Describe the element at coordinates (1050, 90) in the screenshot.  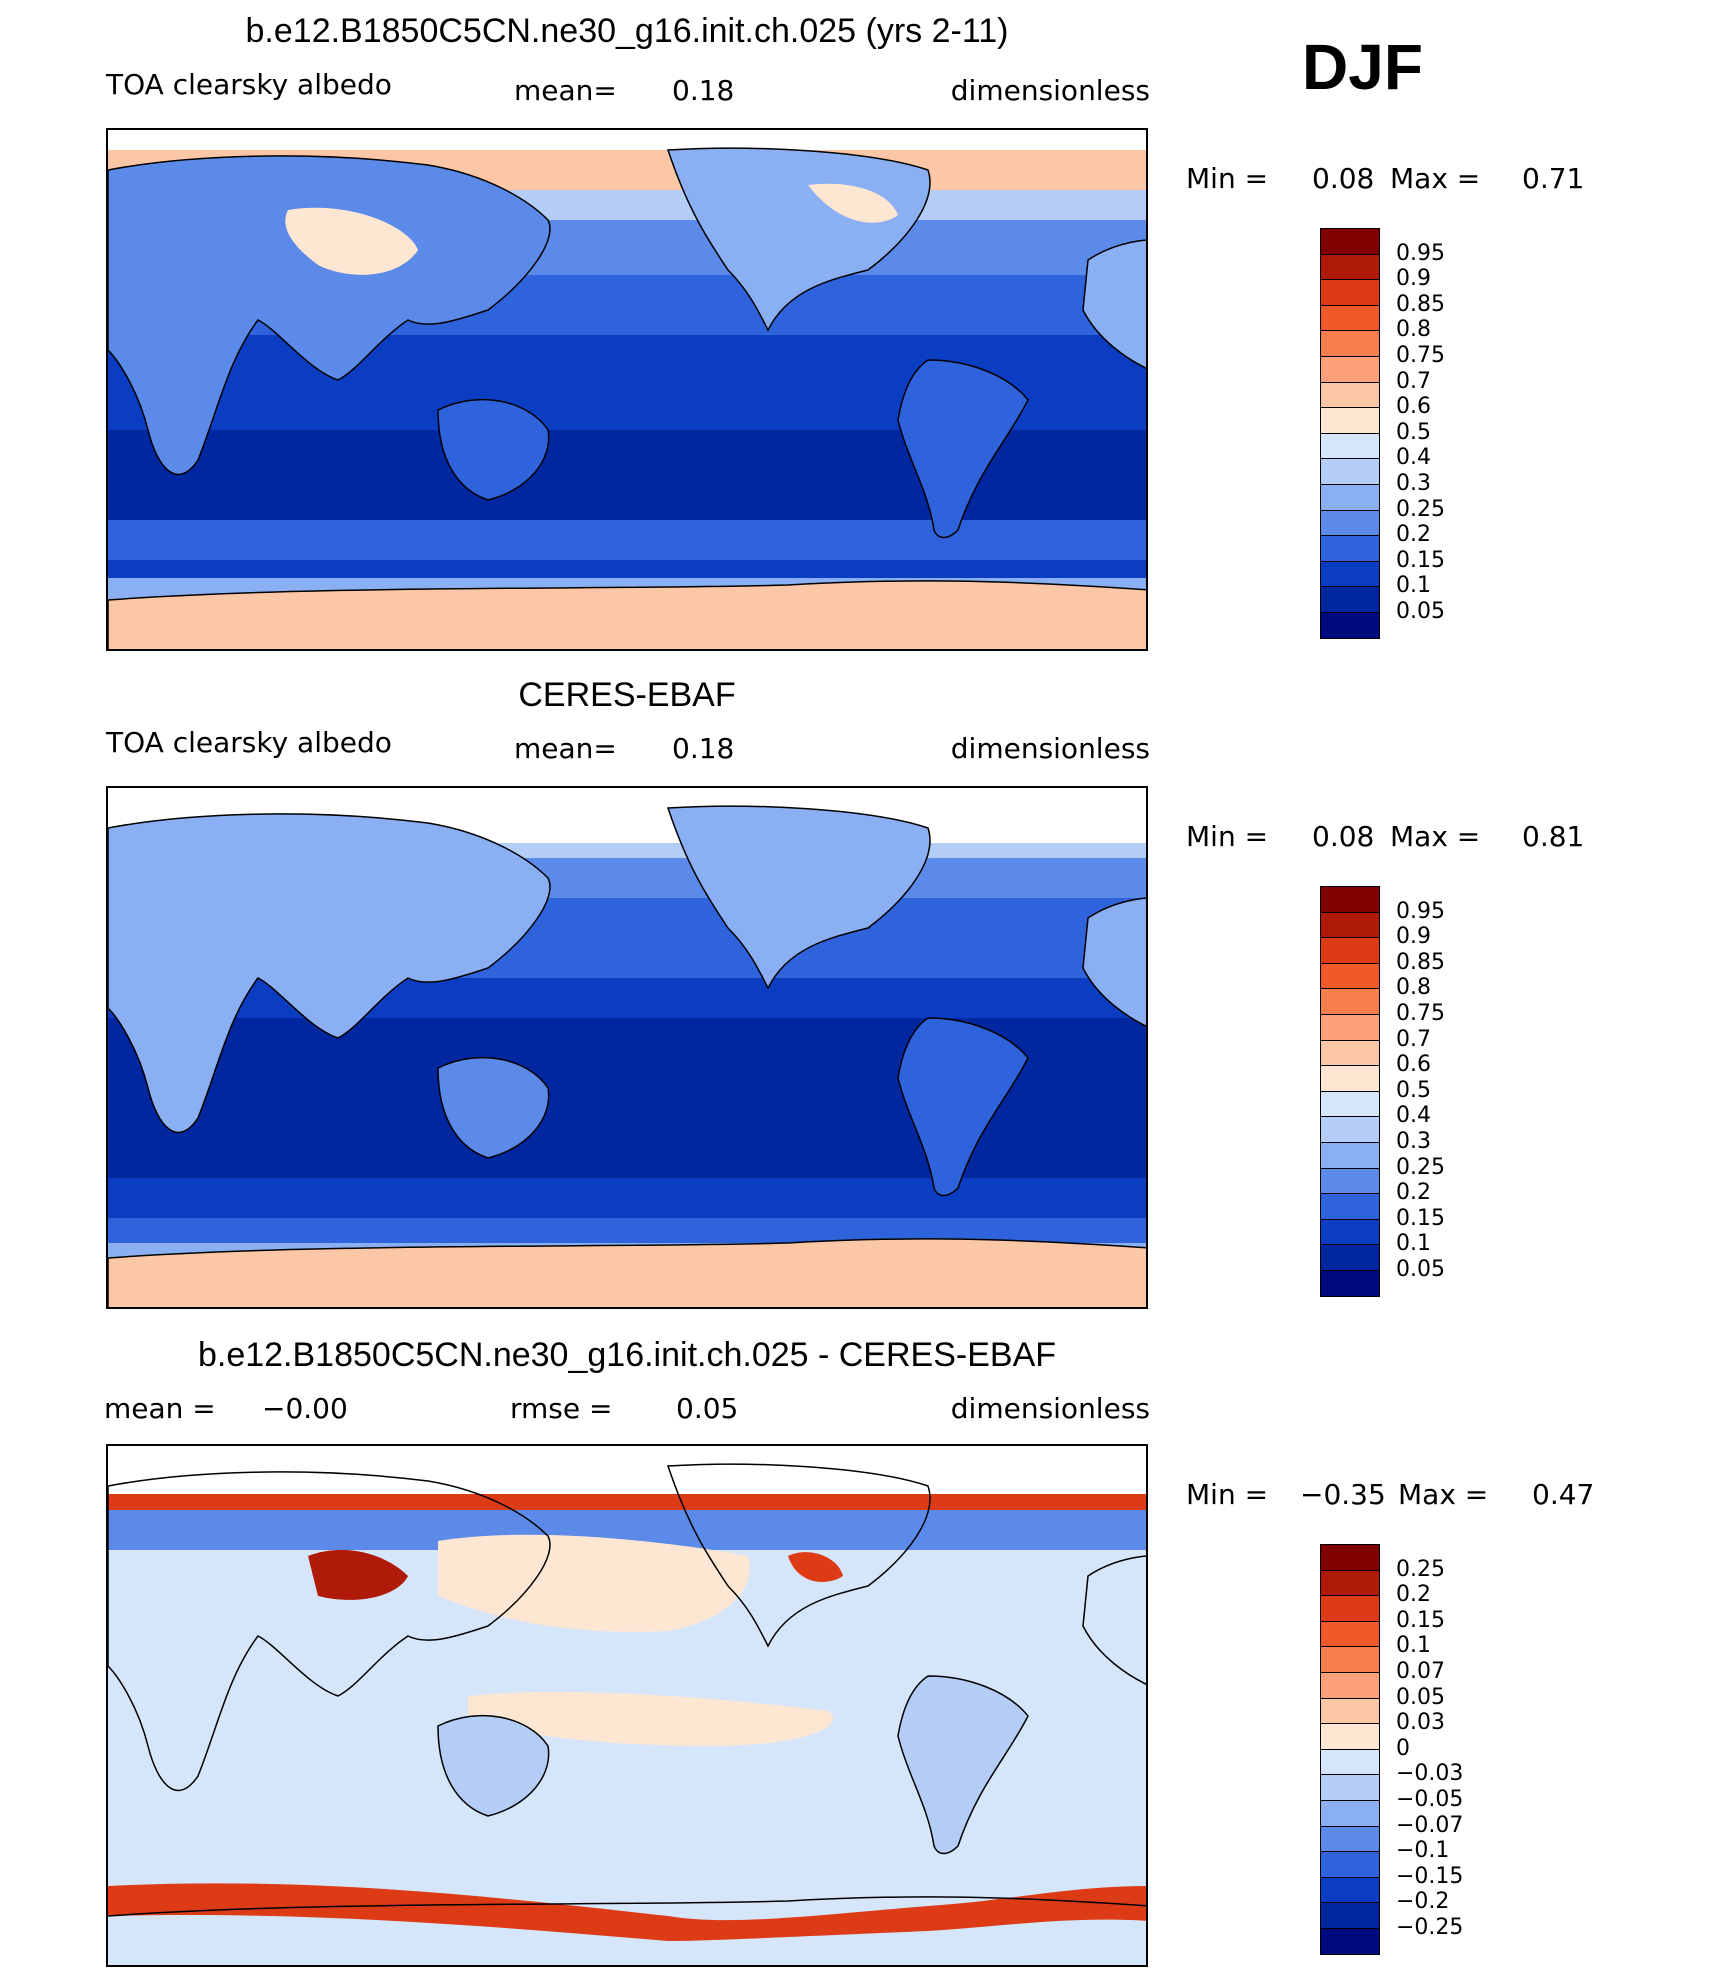
I see `panel1-units: dimensionless` at that location.